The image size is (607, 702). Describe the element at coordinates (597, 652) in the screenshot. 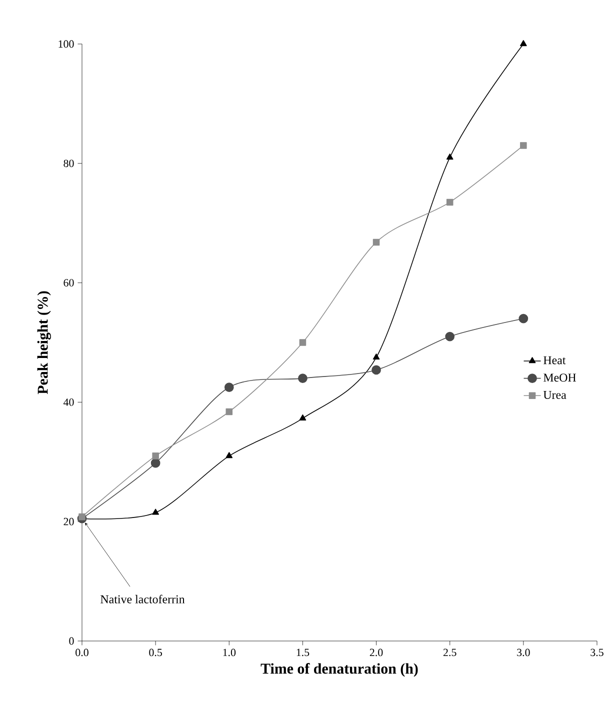

I see `x-tick-label: 3.5` at that location.